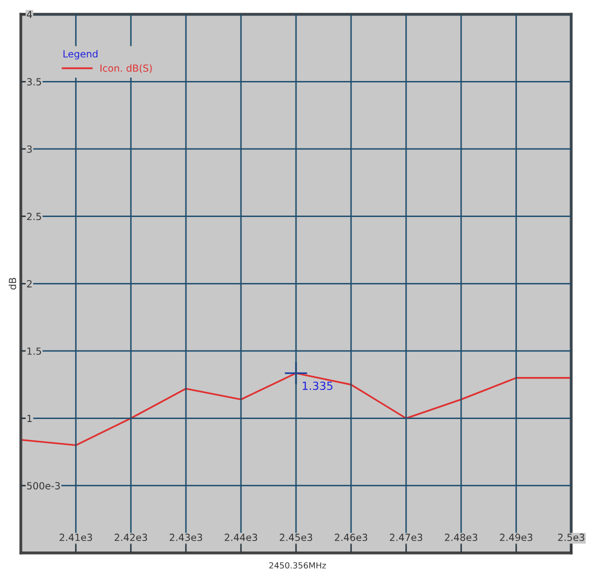 The width and height of the screenshot is (595, 573). I want to click on y-tick-label: 1.5, so click(34, 351).